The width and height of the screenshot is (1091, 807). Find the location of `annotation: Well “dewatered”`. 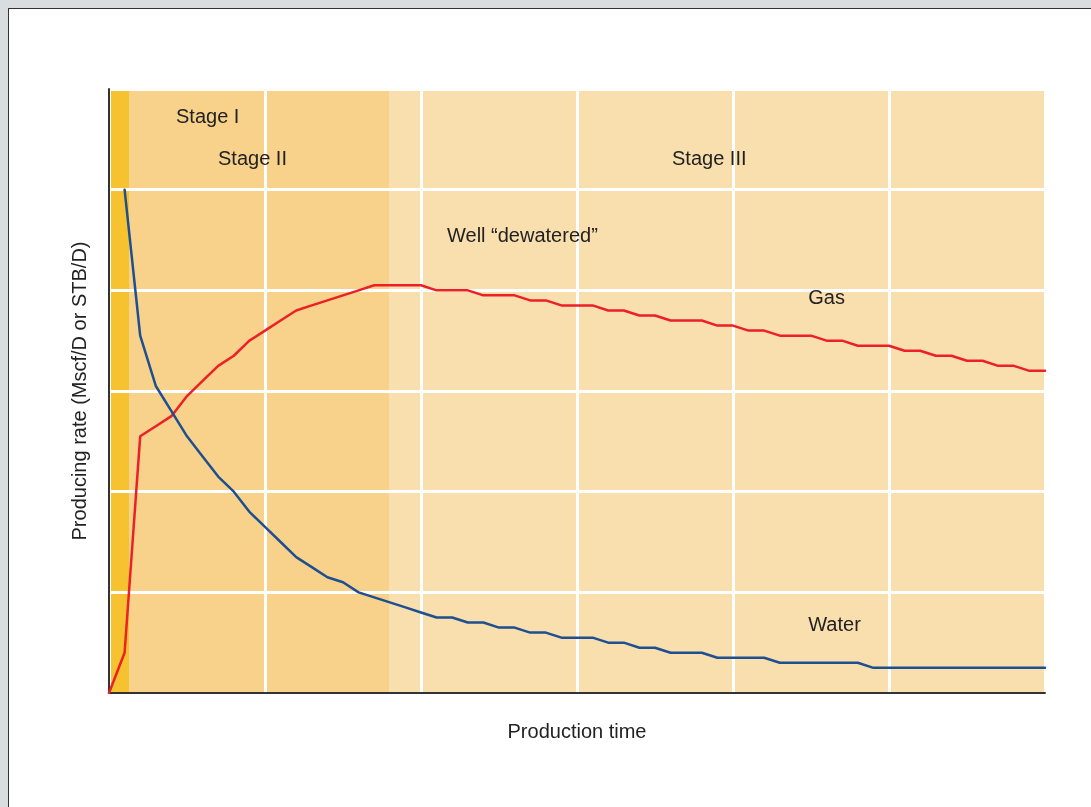

annotation: Well “dewatered” is located at coordinates (522, 235).